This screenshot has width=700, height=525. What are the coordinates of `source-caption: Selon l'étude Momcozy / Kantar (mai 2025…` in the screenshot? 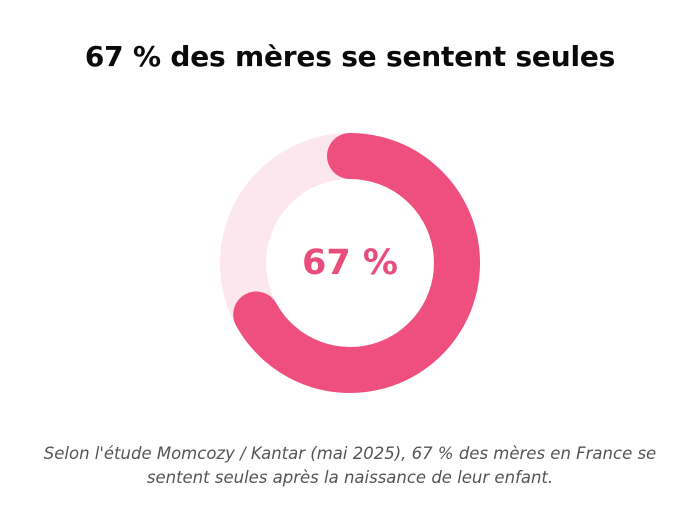 It's located at (350, 465).